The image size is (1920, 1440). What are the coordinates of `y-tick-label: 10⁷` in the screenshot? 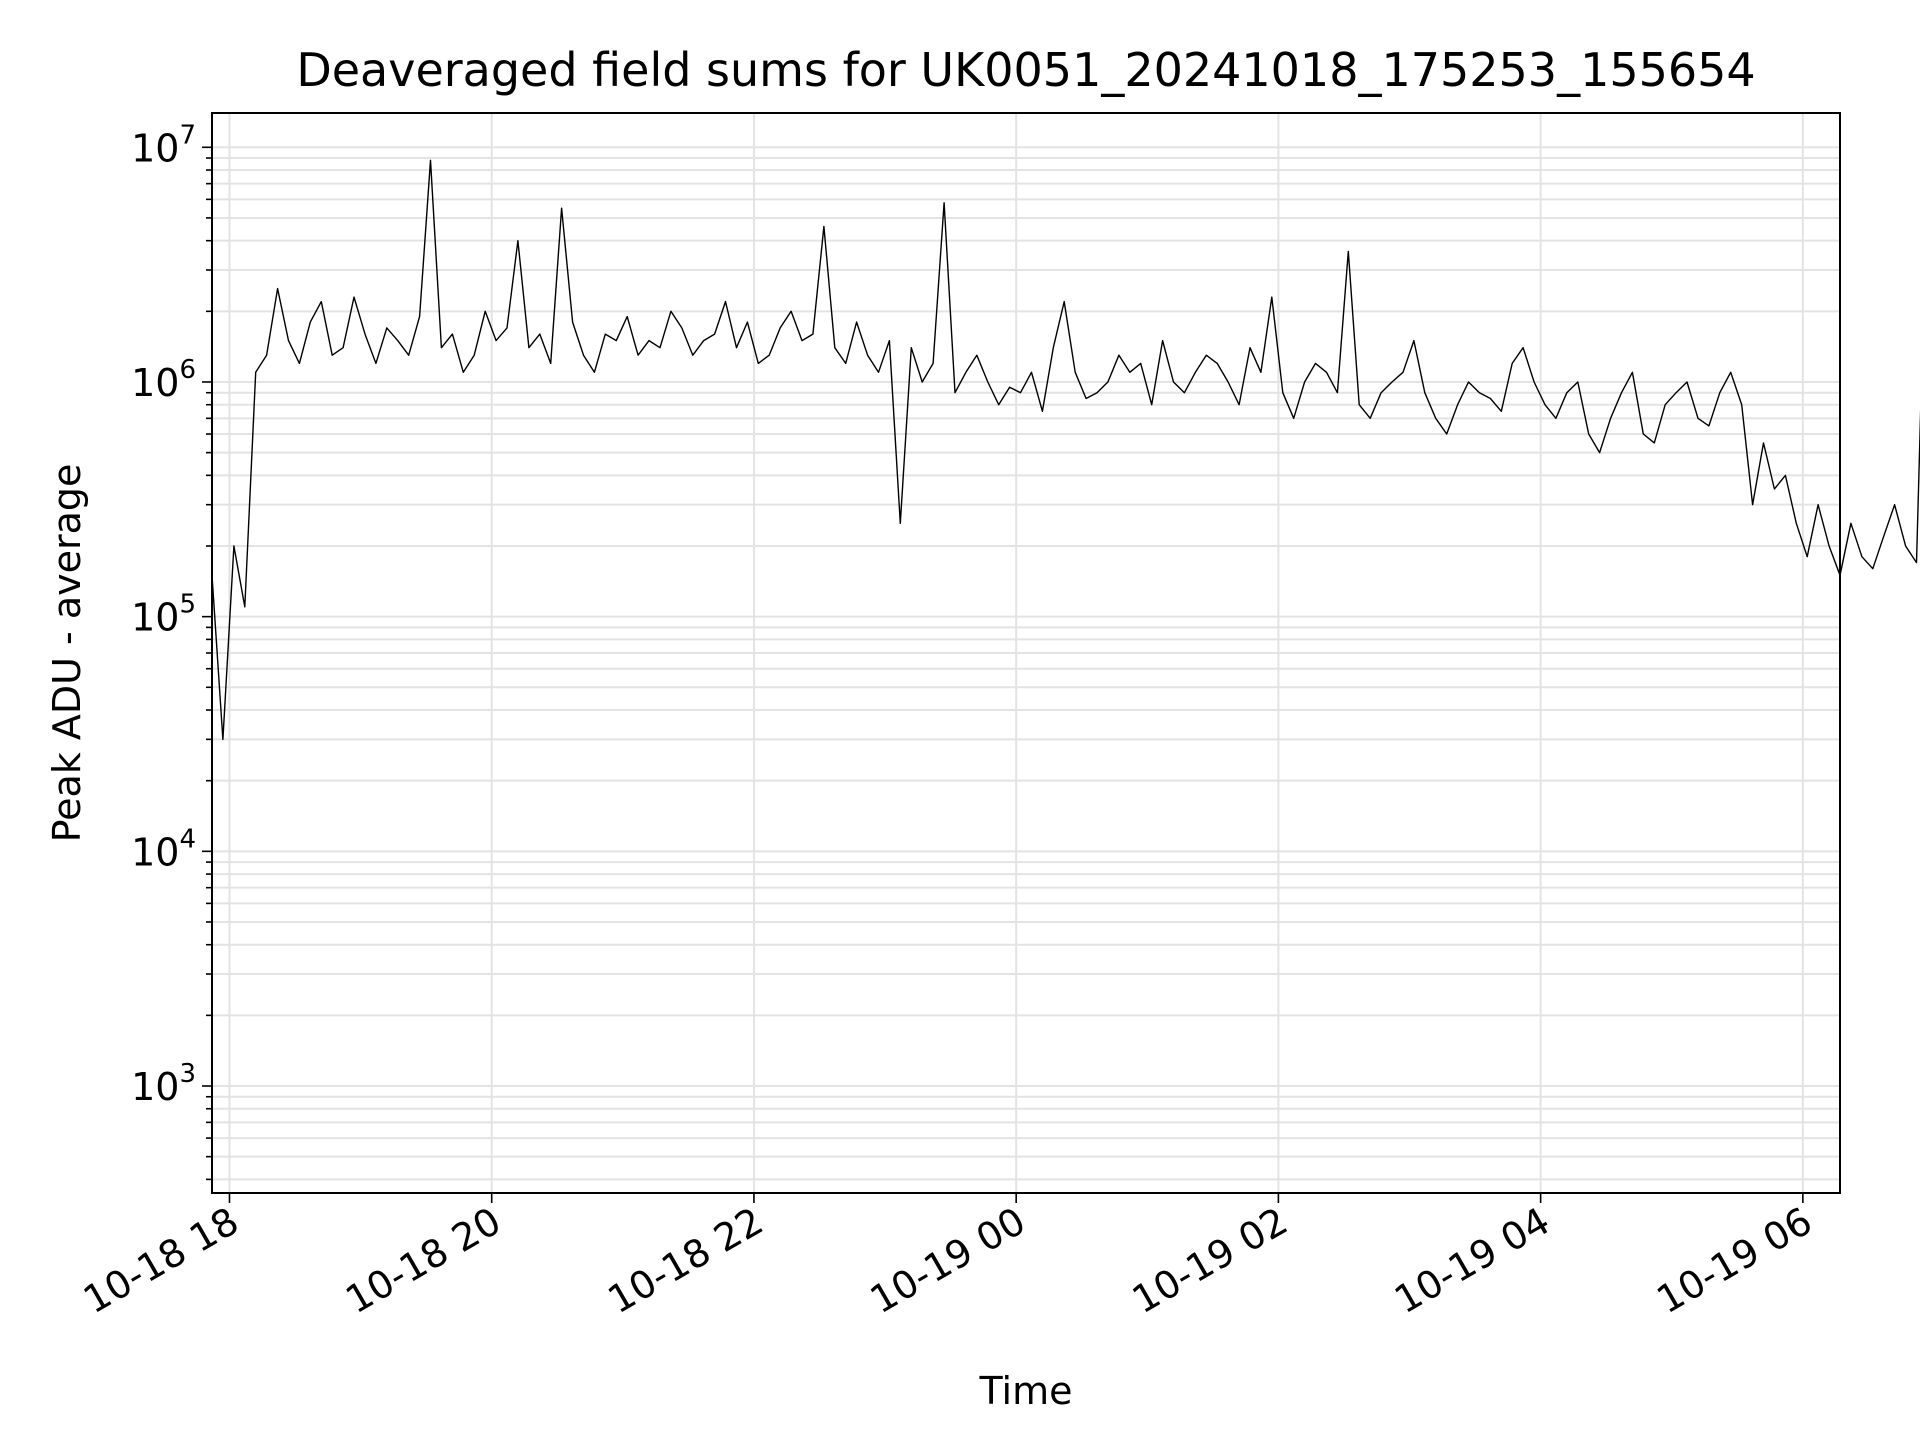 It's located at (163, 145).